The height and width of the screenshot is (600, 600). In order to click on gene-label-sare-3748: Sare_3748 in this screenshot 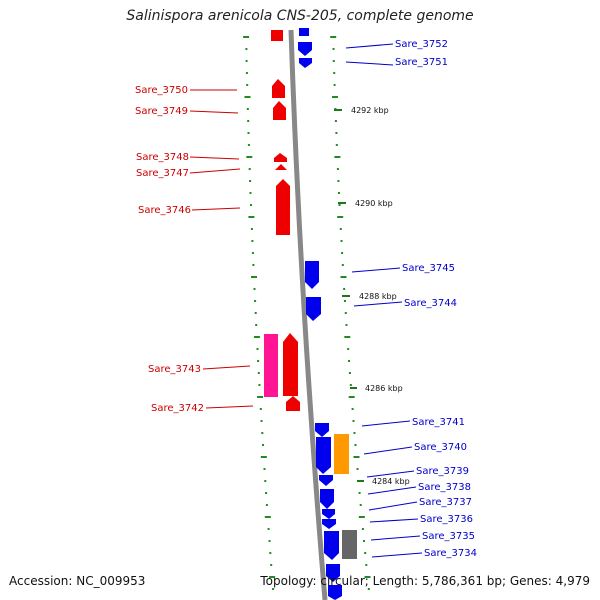, I will do `click(162, 157)`.